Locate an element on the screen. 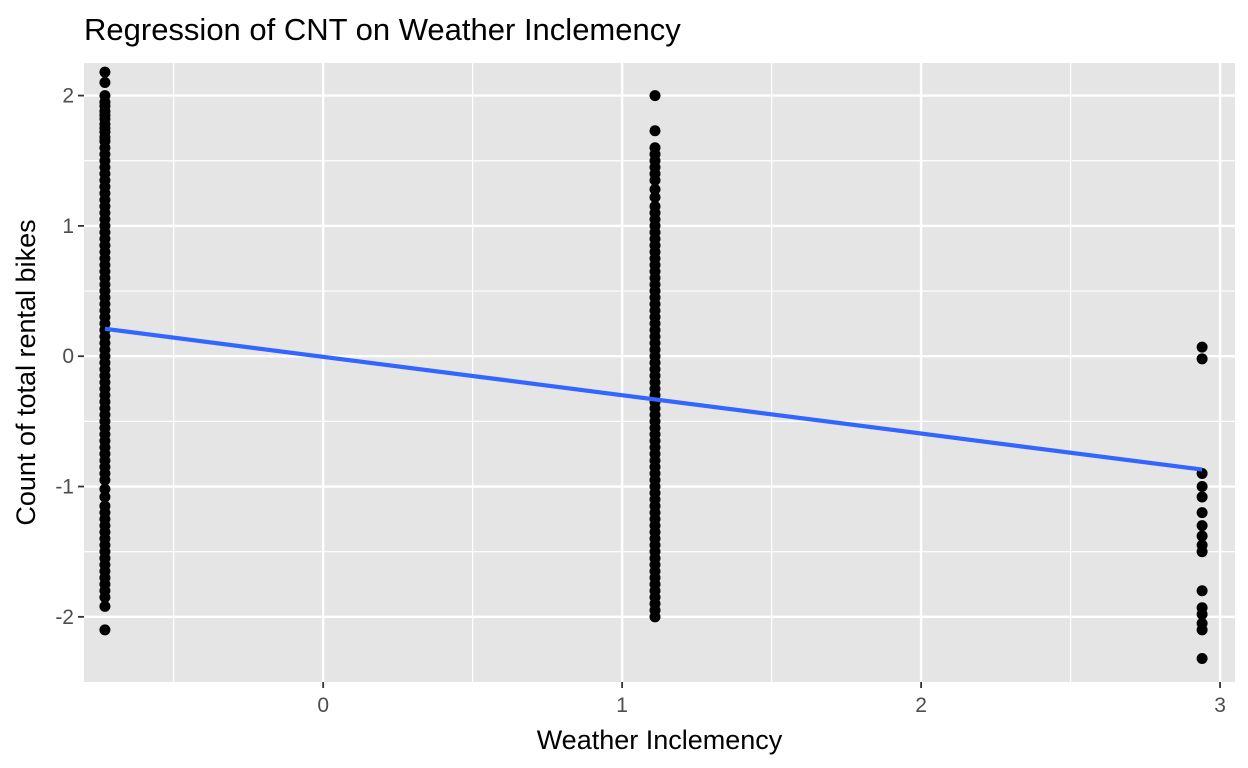 This screenshot has width=1248, height=768. y-axis-ticks: -2 -1 0 1 2 is located at coordinates (69, 357).